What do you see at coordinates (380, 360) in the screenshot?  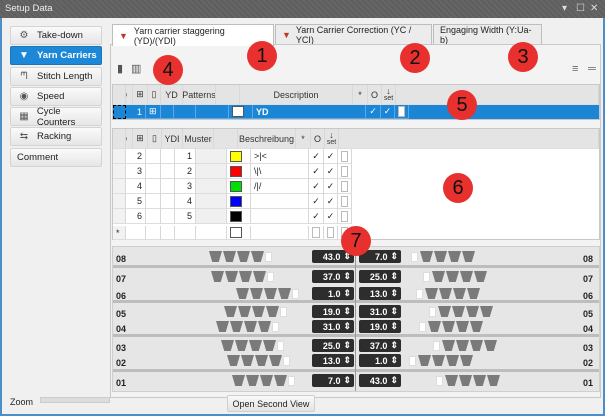 I see `right-offset-spinner: 1.0 ⇕` at bounding box center [380, 360].